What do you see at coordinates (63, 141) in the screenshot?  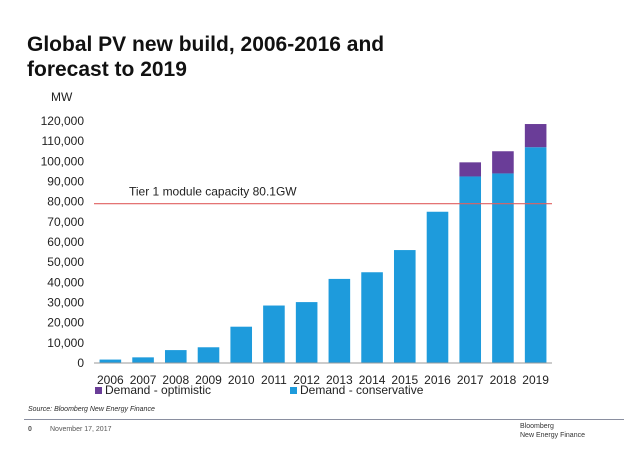 I see `y-tick-label: 110,000` at bounding box center [63, 141].